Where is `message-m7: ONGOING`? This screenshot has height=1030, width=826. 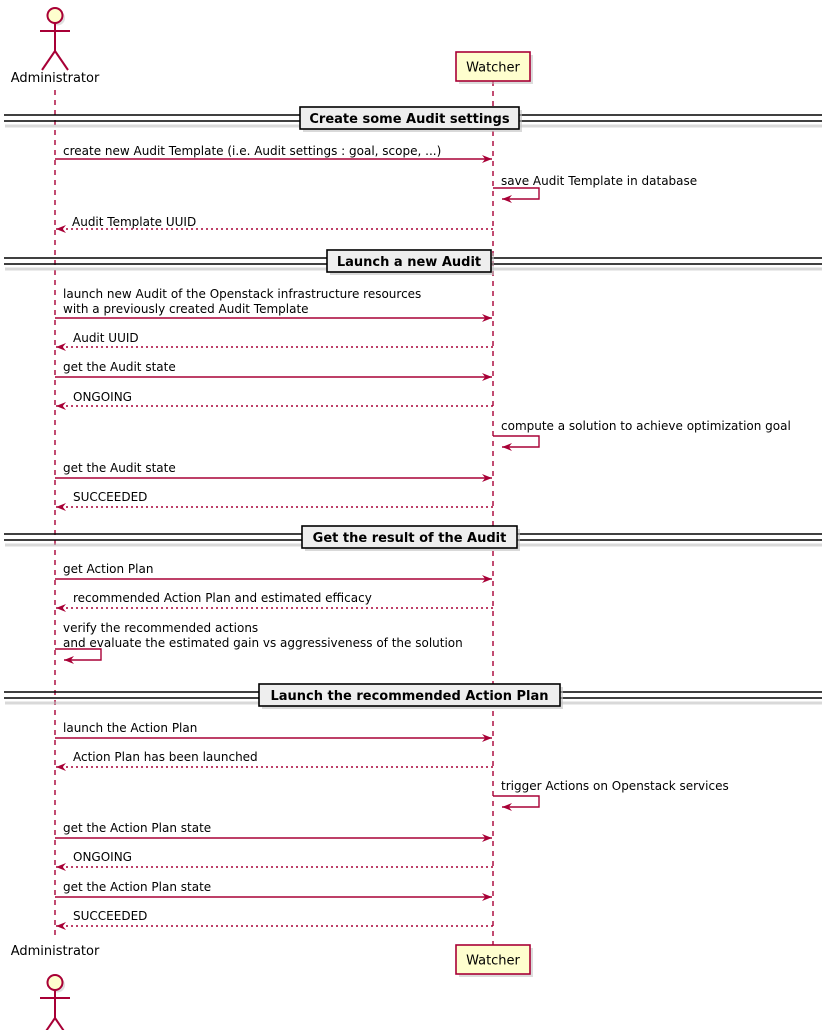 message-m7: ONGOING is located at coordinates (274, 400).